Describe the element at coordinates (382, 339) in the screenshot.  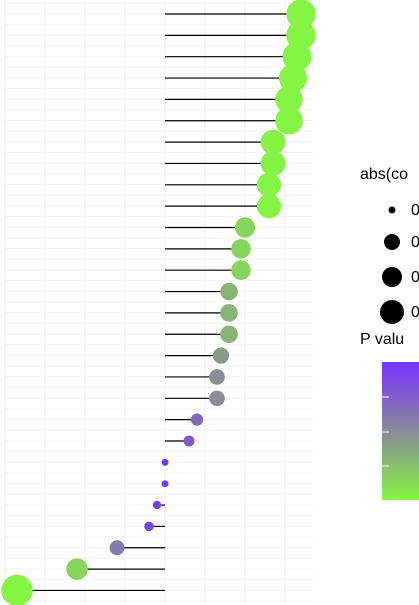
I see `color-legend-title: P valu` at that location.